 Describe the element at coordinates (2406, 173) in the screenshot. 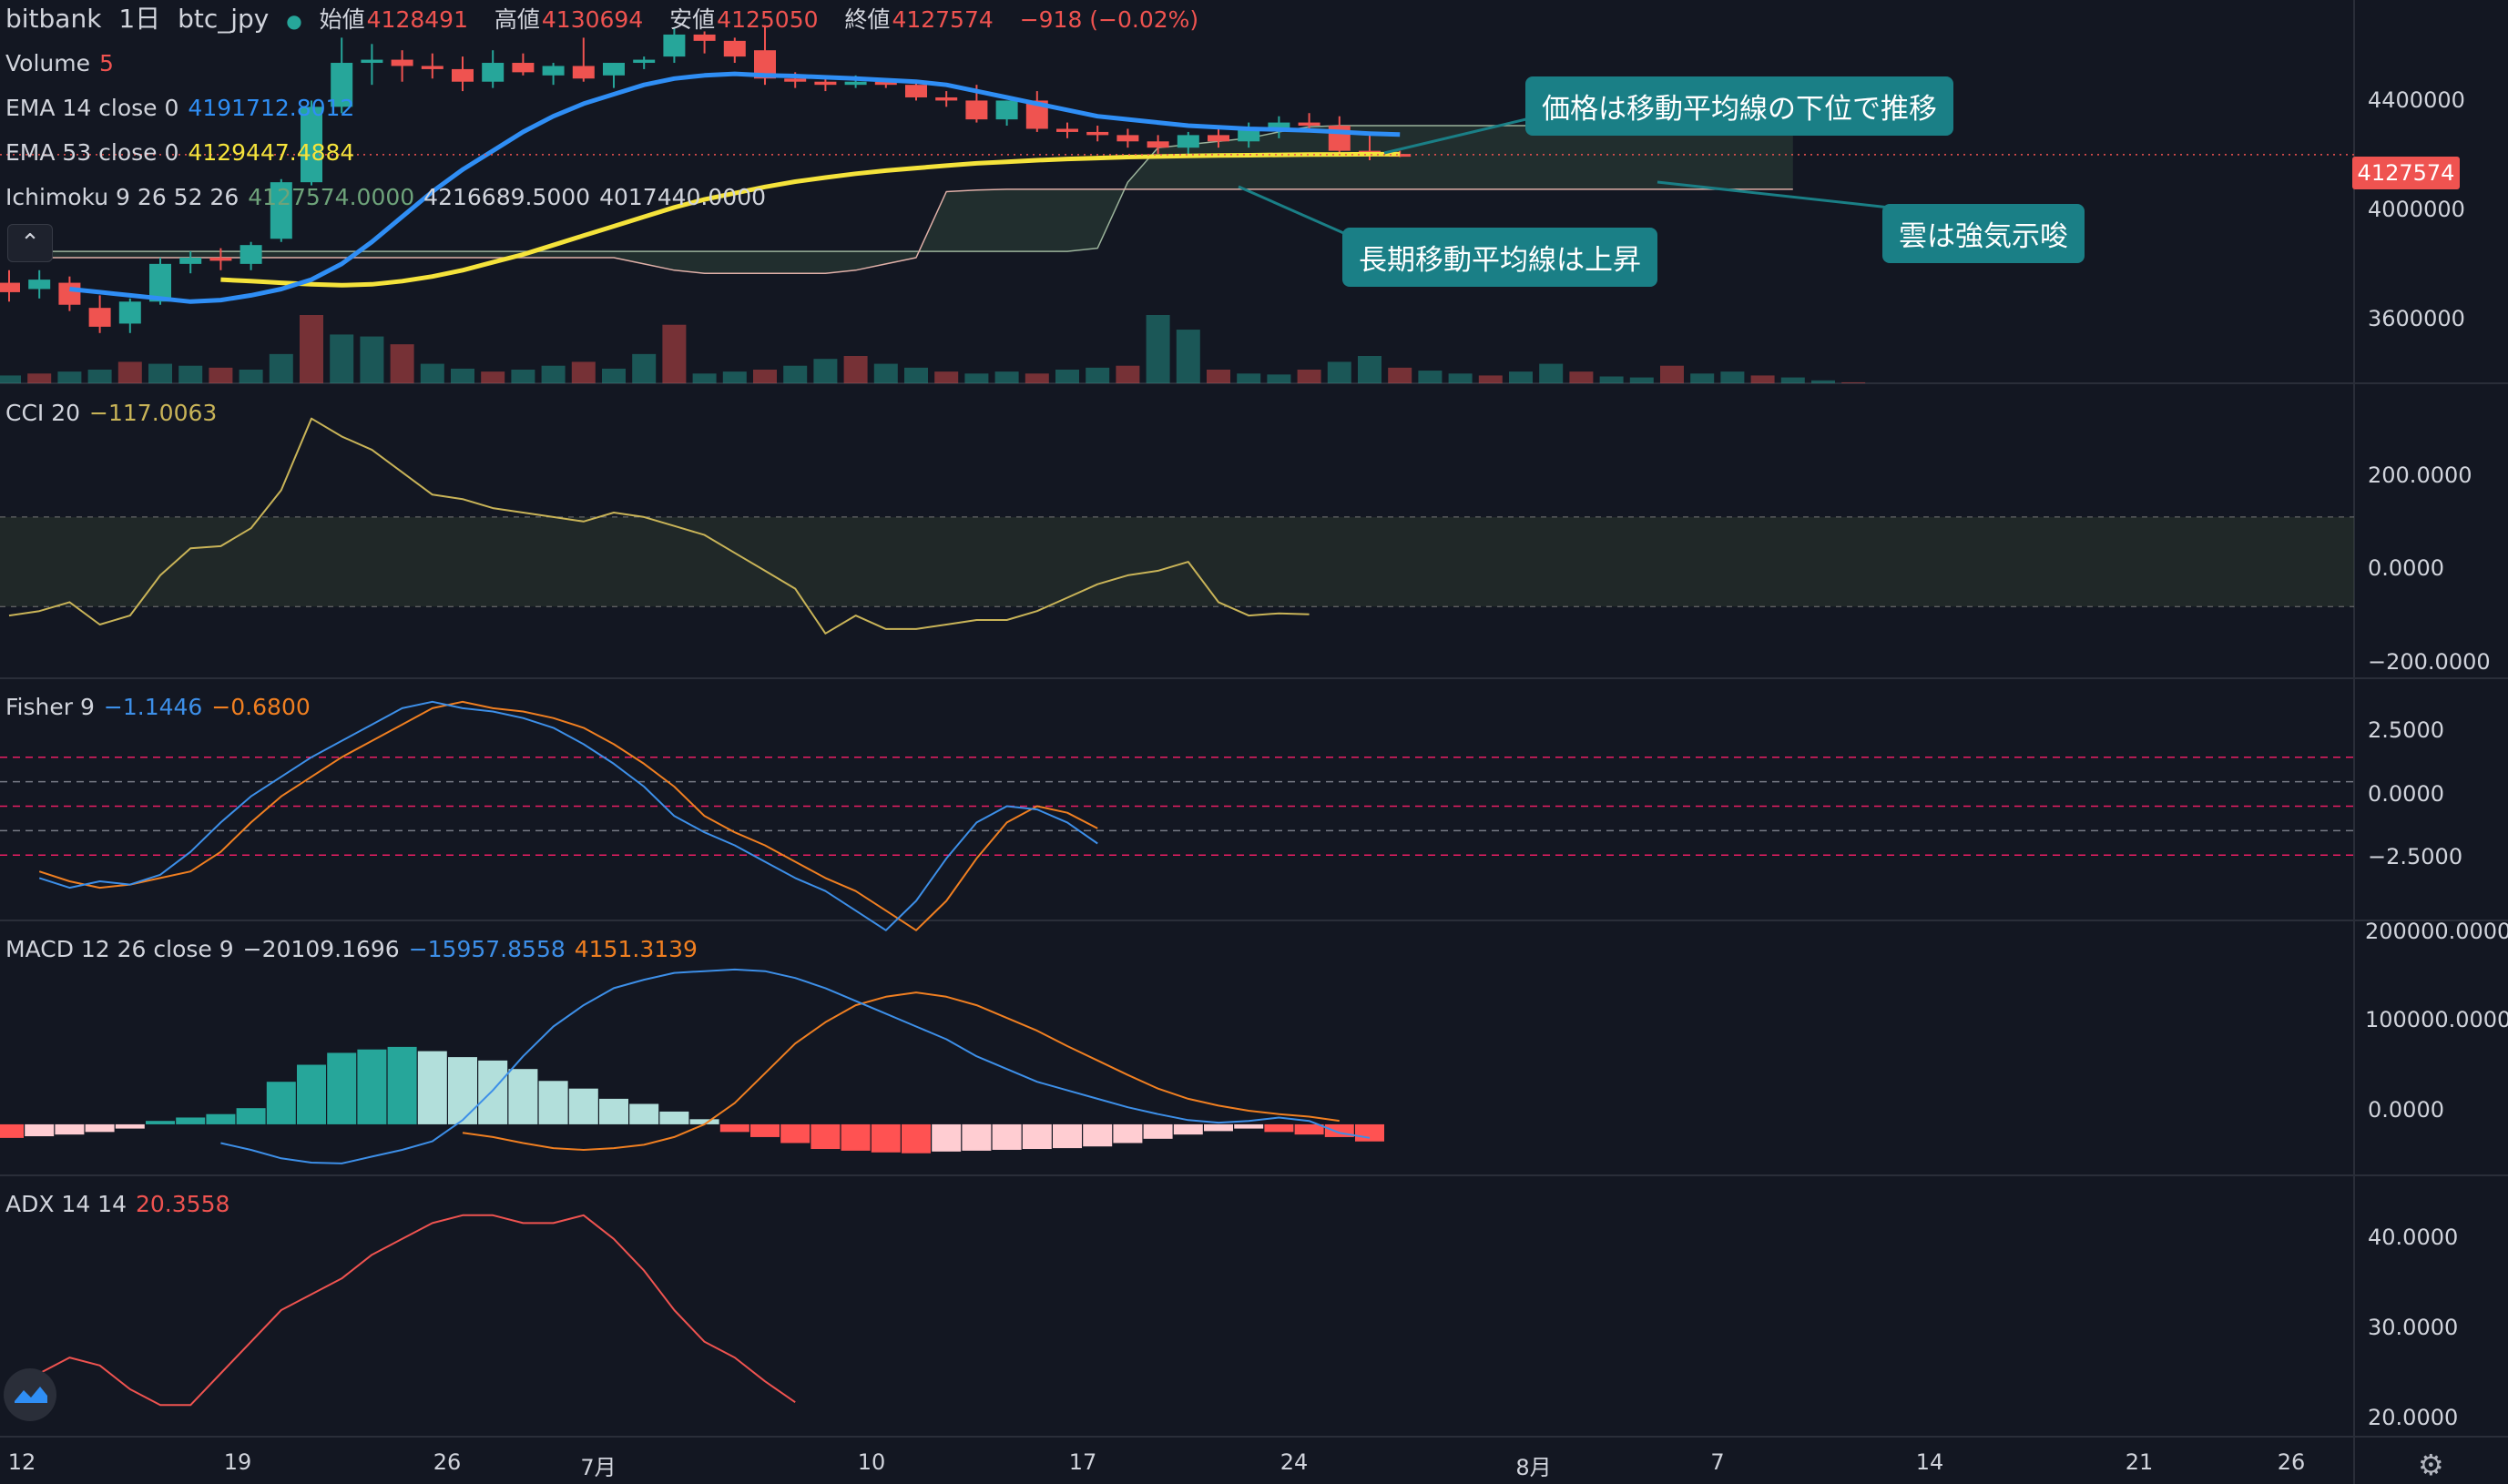

I see `last-price-tag: 4127574` at that location.